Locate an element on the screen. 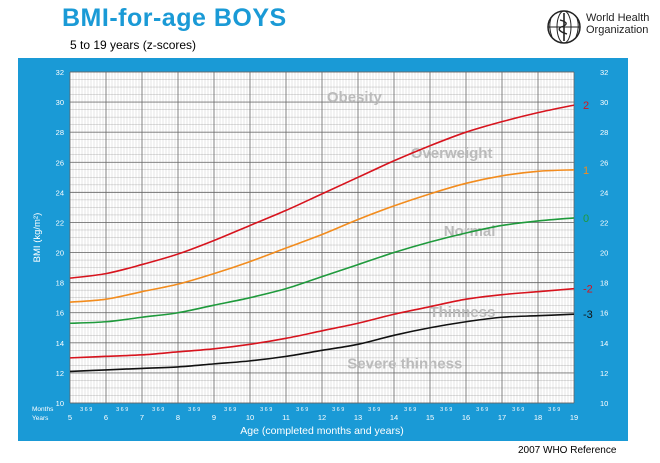 The image size is (660, 463). series-label: 1 is located at coordinates (586, 171).